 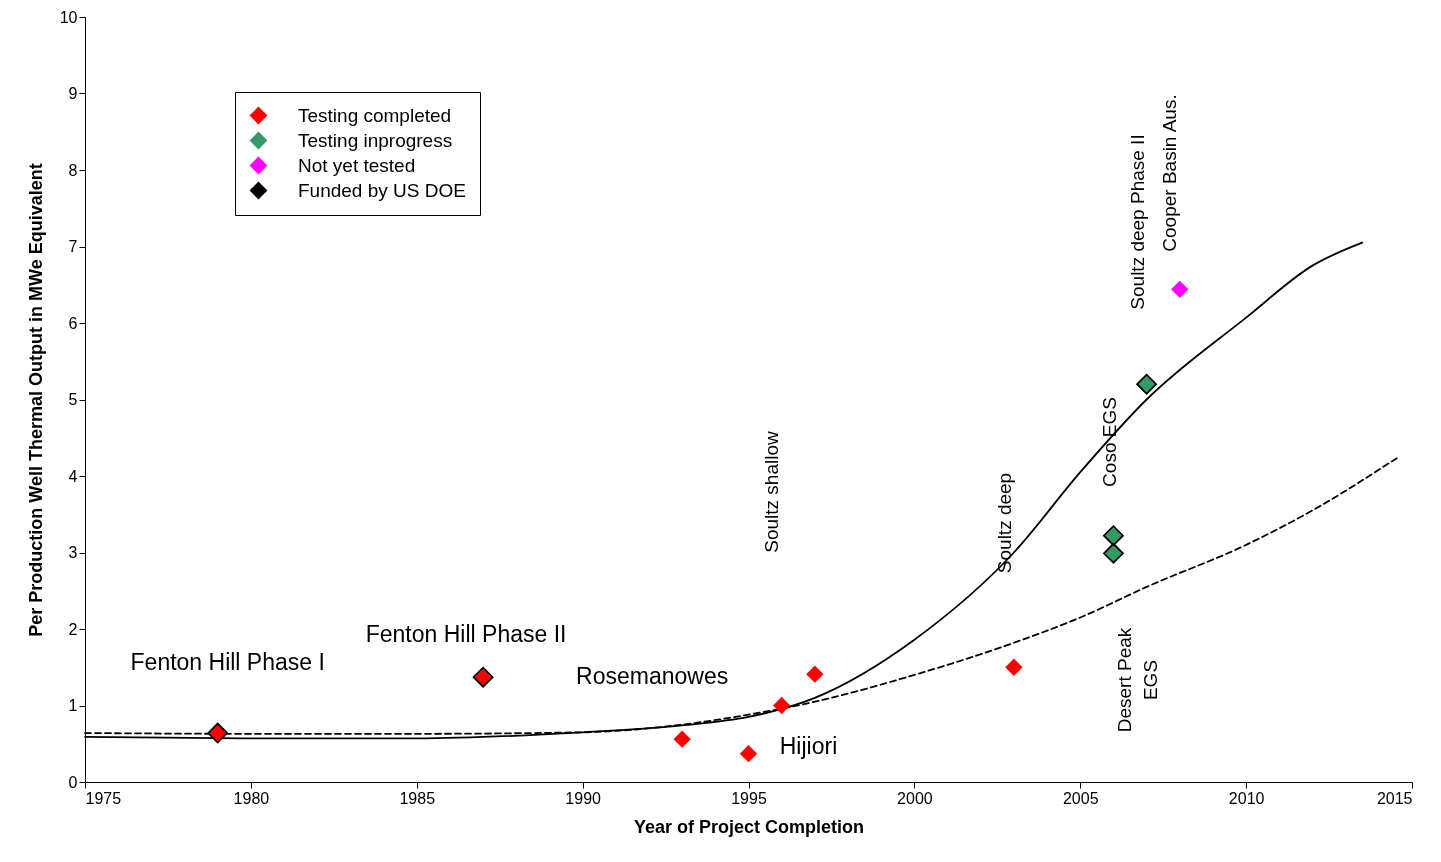 I want to click on annotation: Soultz deep, so click(x=1004, y=523).